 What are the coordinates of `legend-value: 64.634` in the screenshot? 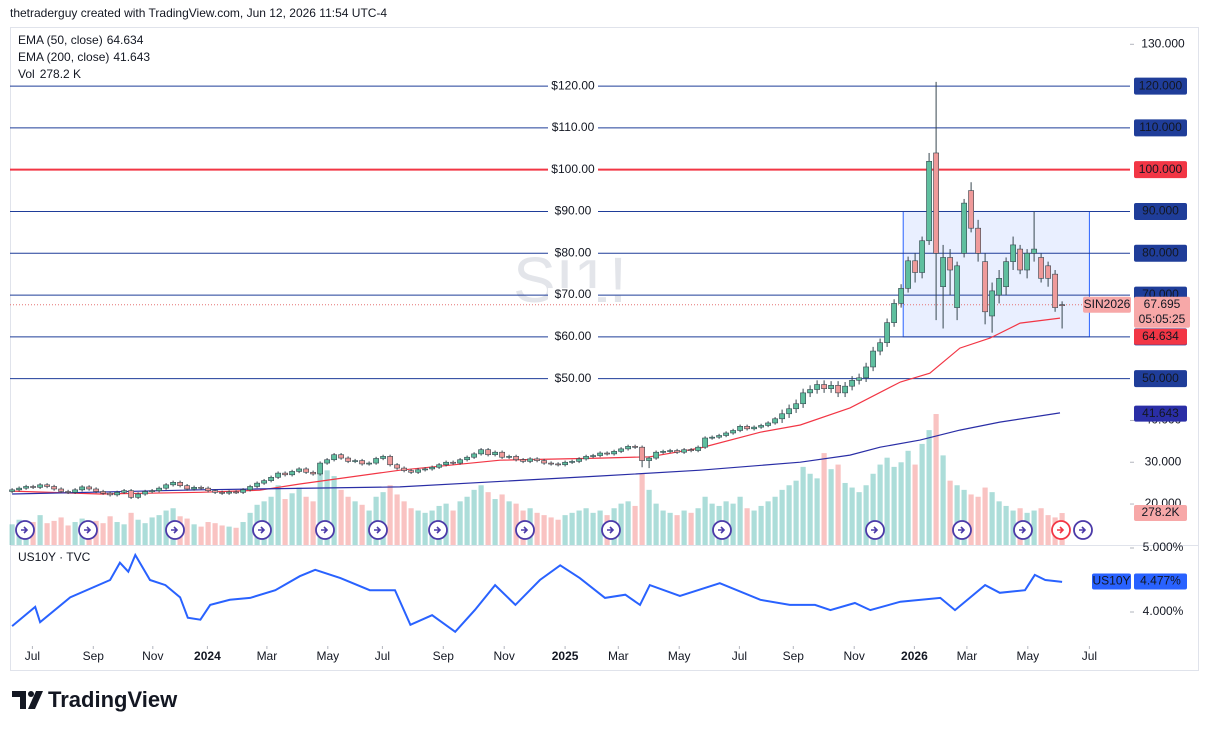 It's located at (125, 40).